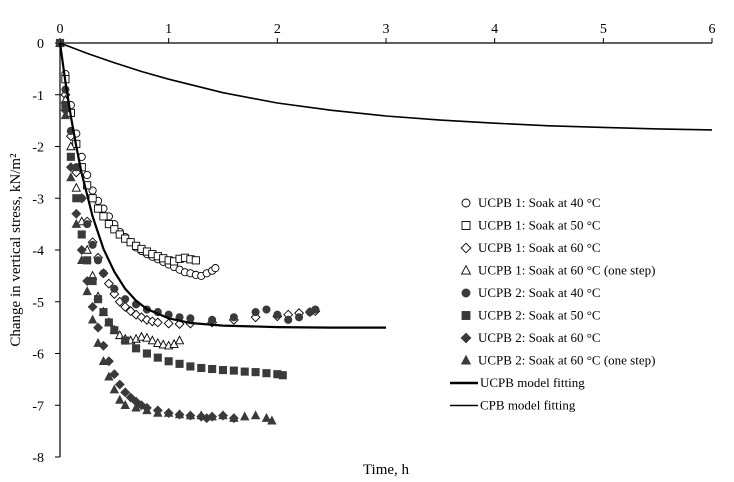  Describe the element at coordinates (38, 148) in the screenshot. I see `y-tick-label: -2` at that location.